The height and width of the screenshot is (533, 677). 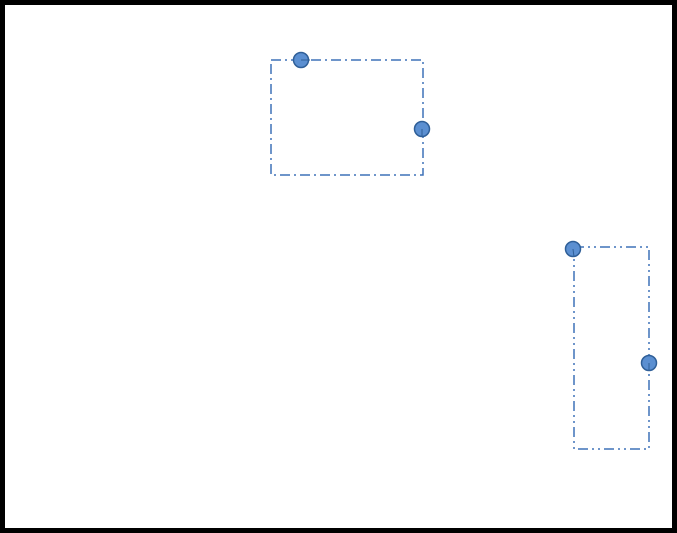 I want to click on handle-top-rectangle-top-left, so click(x=301, y=60).